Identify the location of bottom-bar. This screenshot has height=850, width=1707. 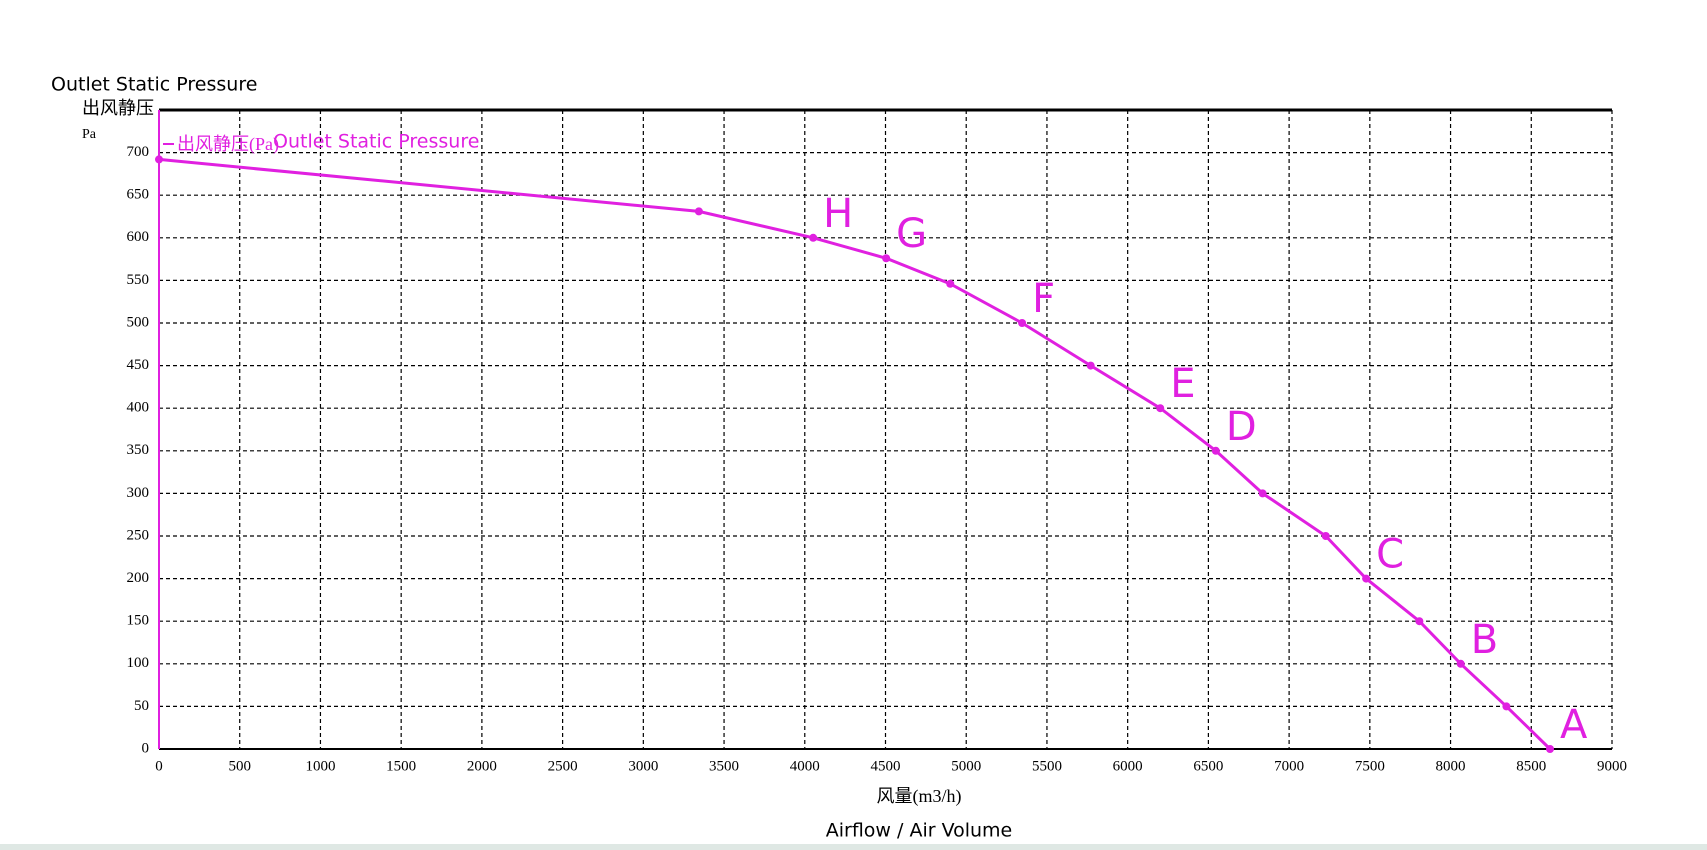
(853, 847).